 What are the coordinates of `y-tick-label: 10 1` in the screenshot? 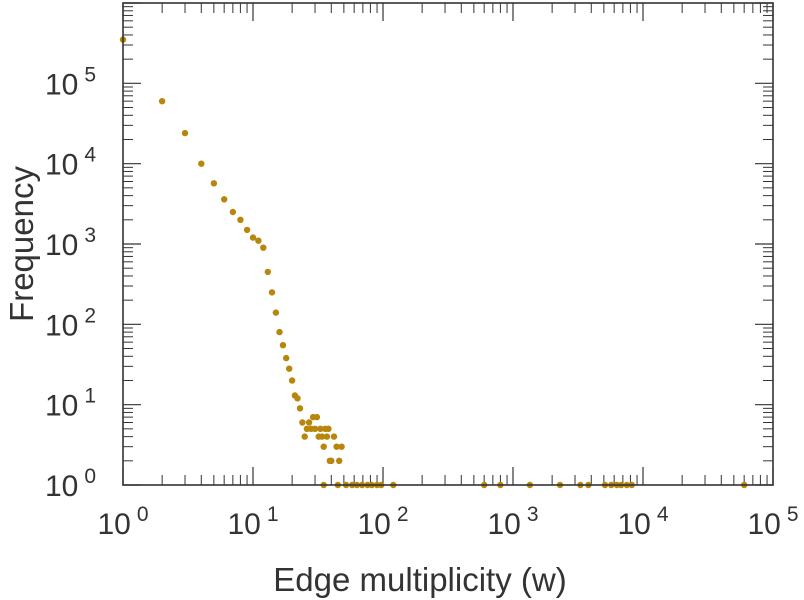 It's located at (70, 404).